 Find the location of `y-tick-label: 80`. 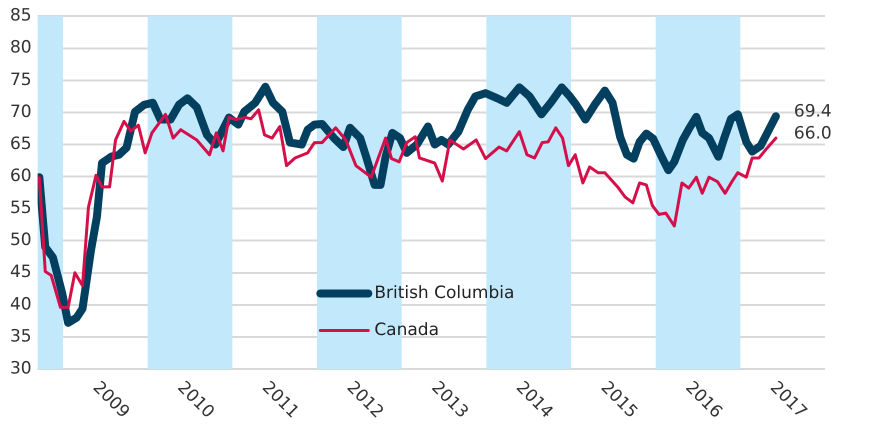

y-tick-label: 80 is located at coordinates (21, 48).